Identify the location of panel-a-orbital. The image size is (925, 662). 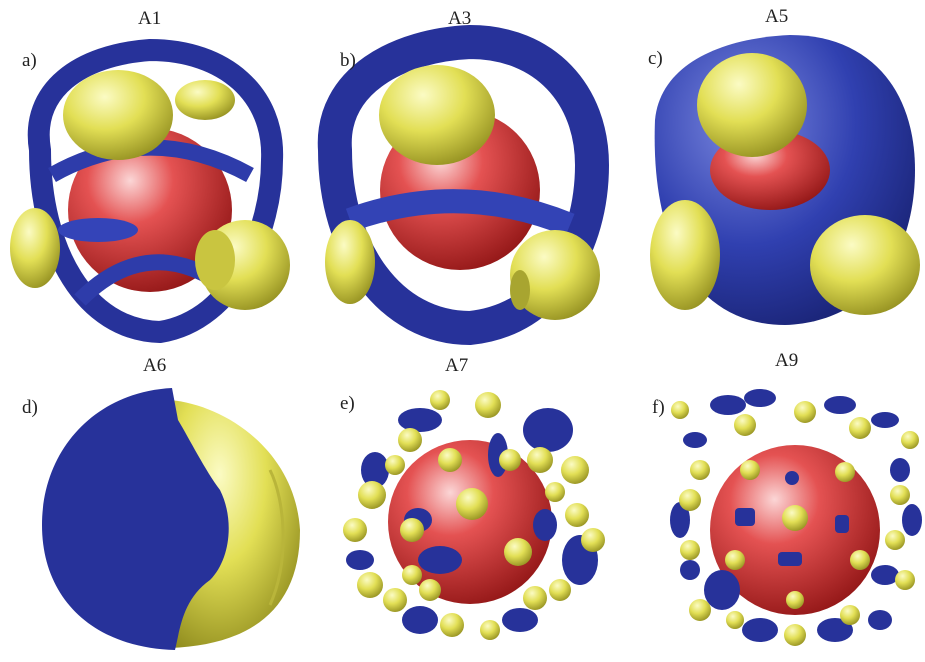
(150, 191).